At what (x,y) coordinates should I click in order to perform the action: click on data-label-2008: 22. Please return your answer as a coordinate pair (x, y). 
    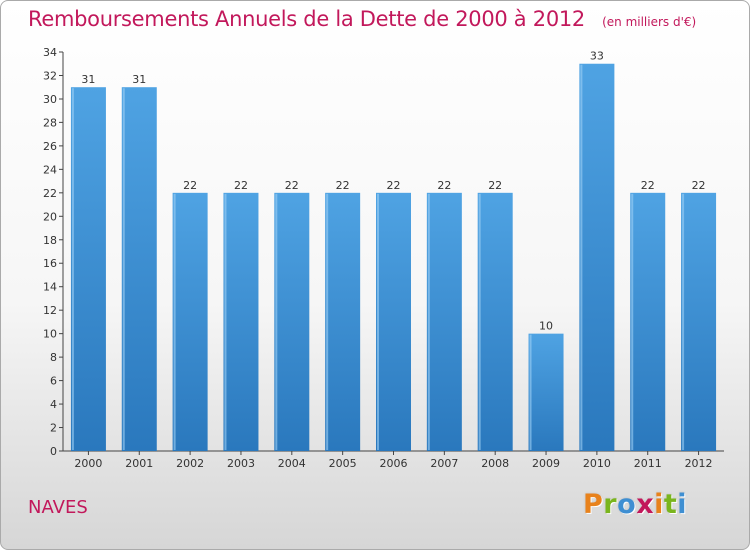
    Looking at the image, I should click on (495, 185).